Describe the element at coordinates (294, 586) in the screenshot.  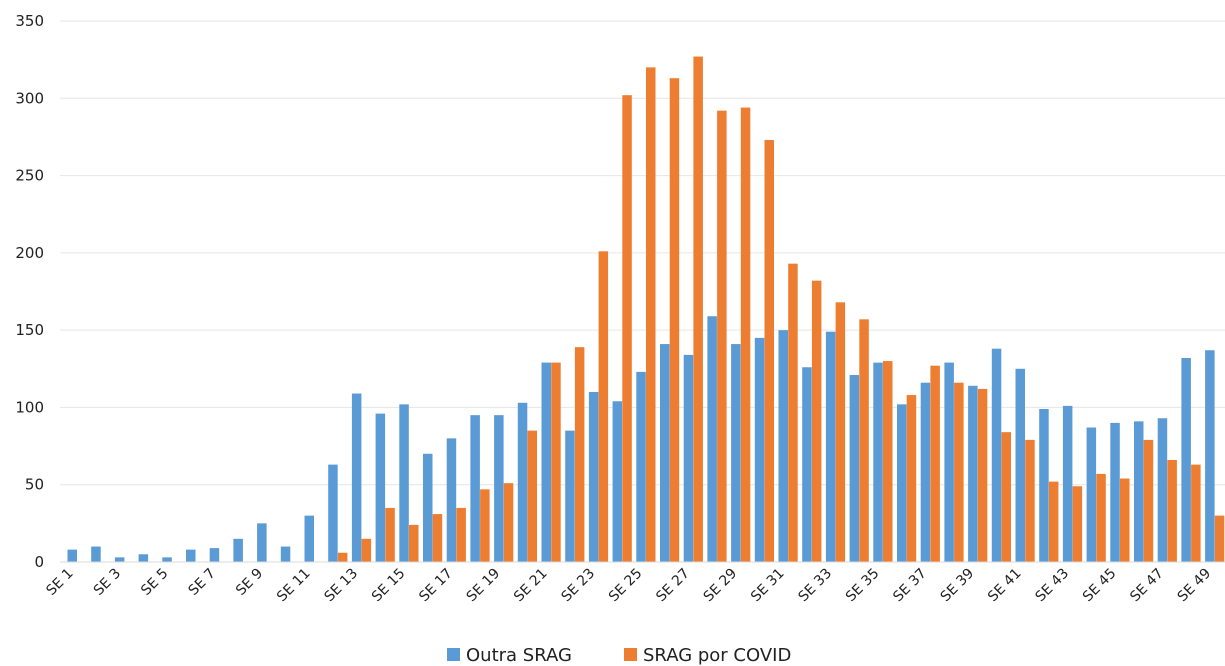
I see `x-tick-label: SE 11` at that location.